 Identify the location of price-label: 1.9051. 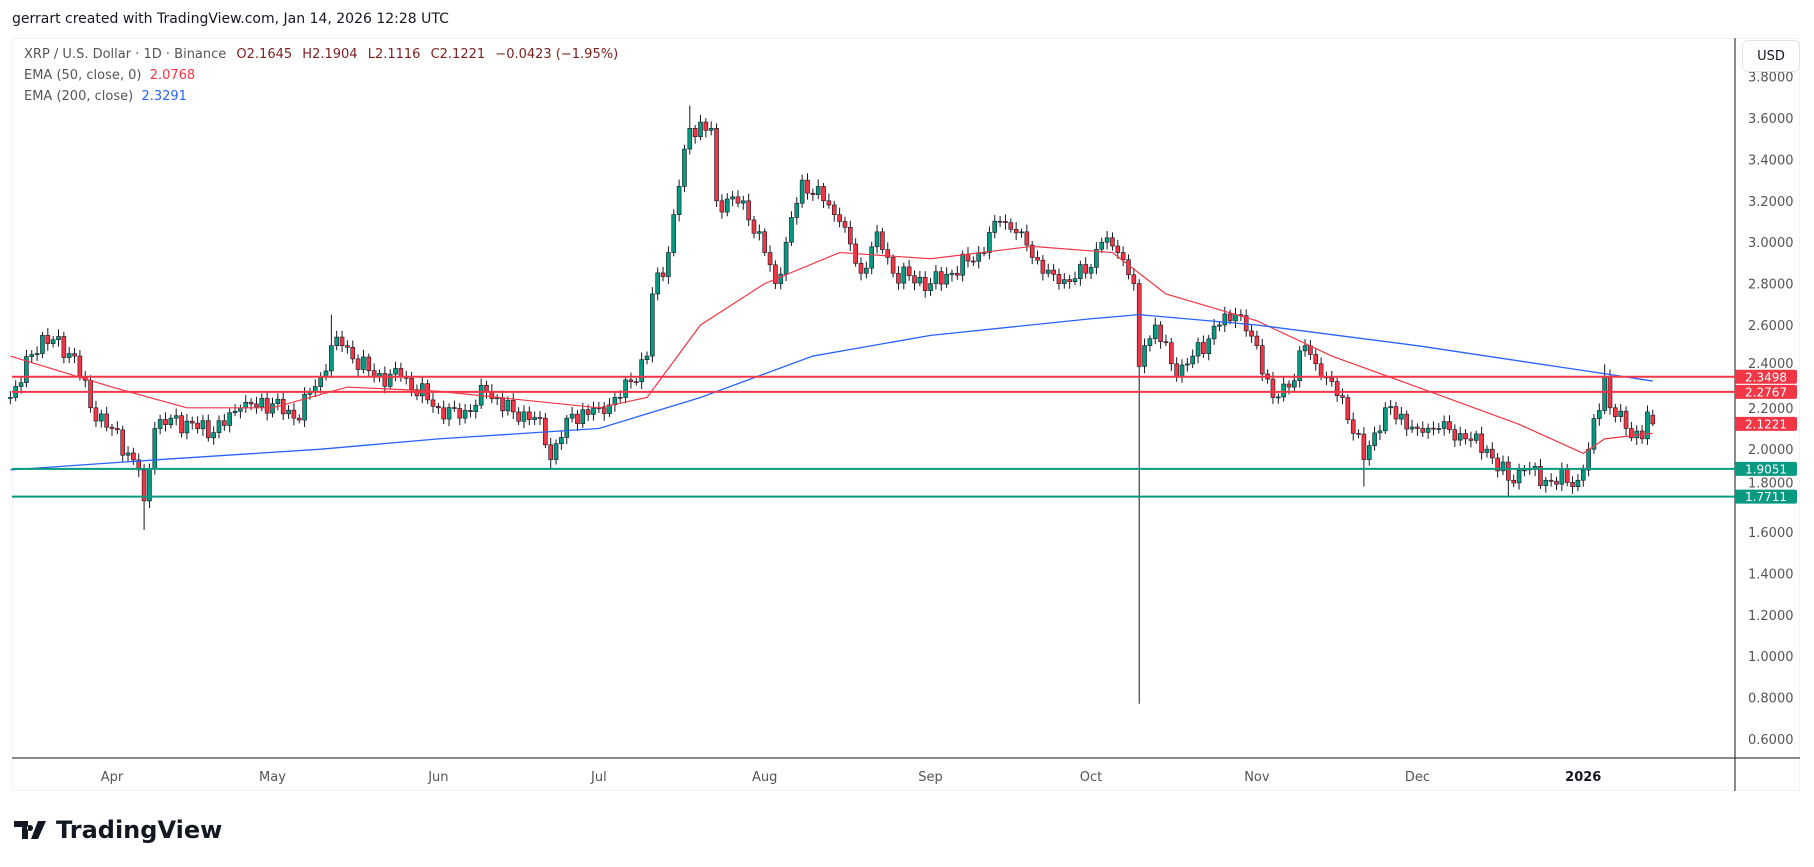
(1766, 469).